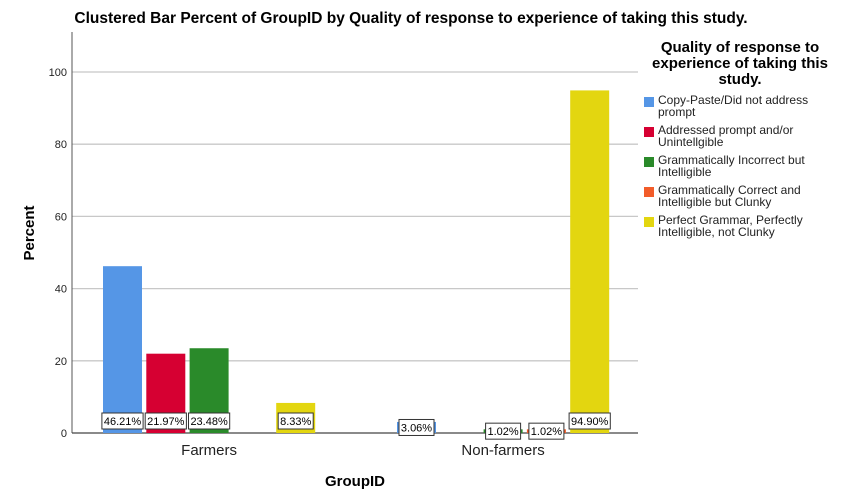 This screenshot has height=504, width=854. Describe the element at coordinates (61, 362) in the screenshot. I see `y-tick-label: 20` at that location.